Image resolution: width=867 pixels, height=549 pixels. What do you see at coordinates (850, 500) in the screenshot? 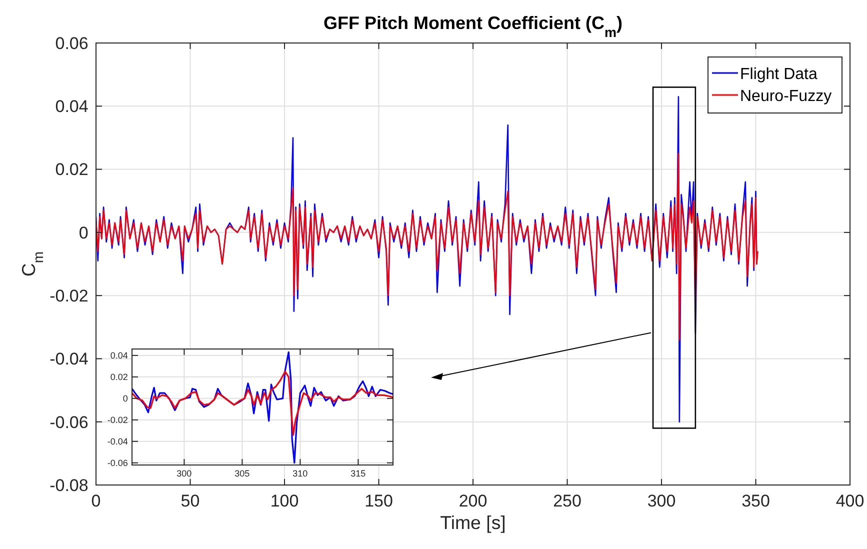
I see `x-tick-label: 400` at bounding box center [850, 500].